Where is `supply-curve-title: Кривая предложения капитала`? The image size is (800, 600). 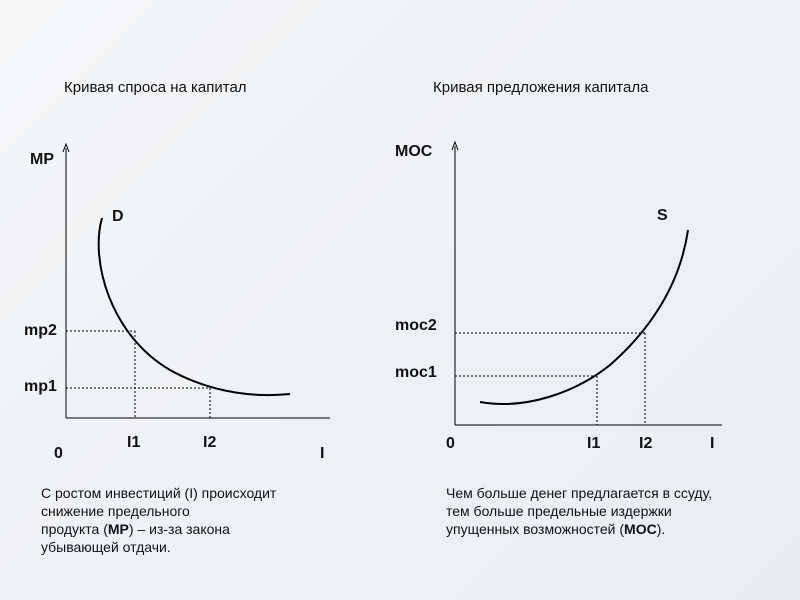 supply-curve-title: Кривая предложения капитала is located at coordinates (541, 87).